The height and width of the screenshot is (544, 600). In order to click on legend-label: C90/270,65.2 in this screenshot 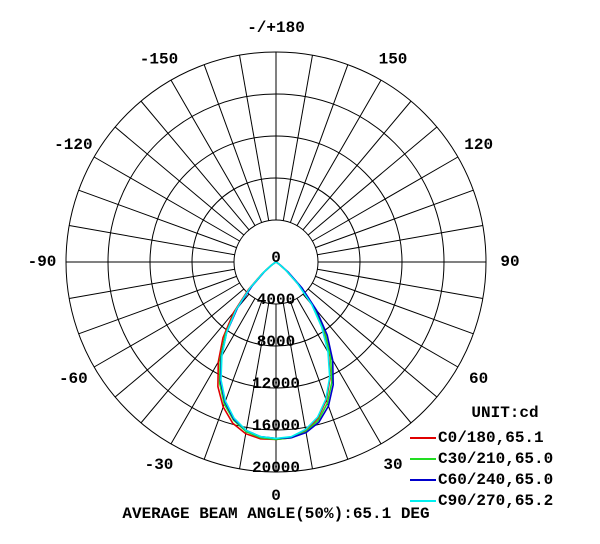, I will do `click(495, 501)`.